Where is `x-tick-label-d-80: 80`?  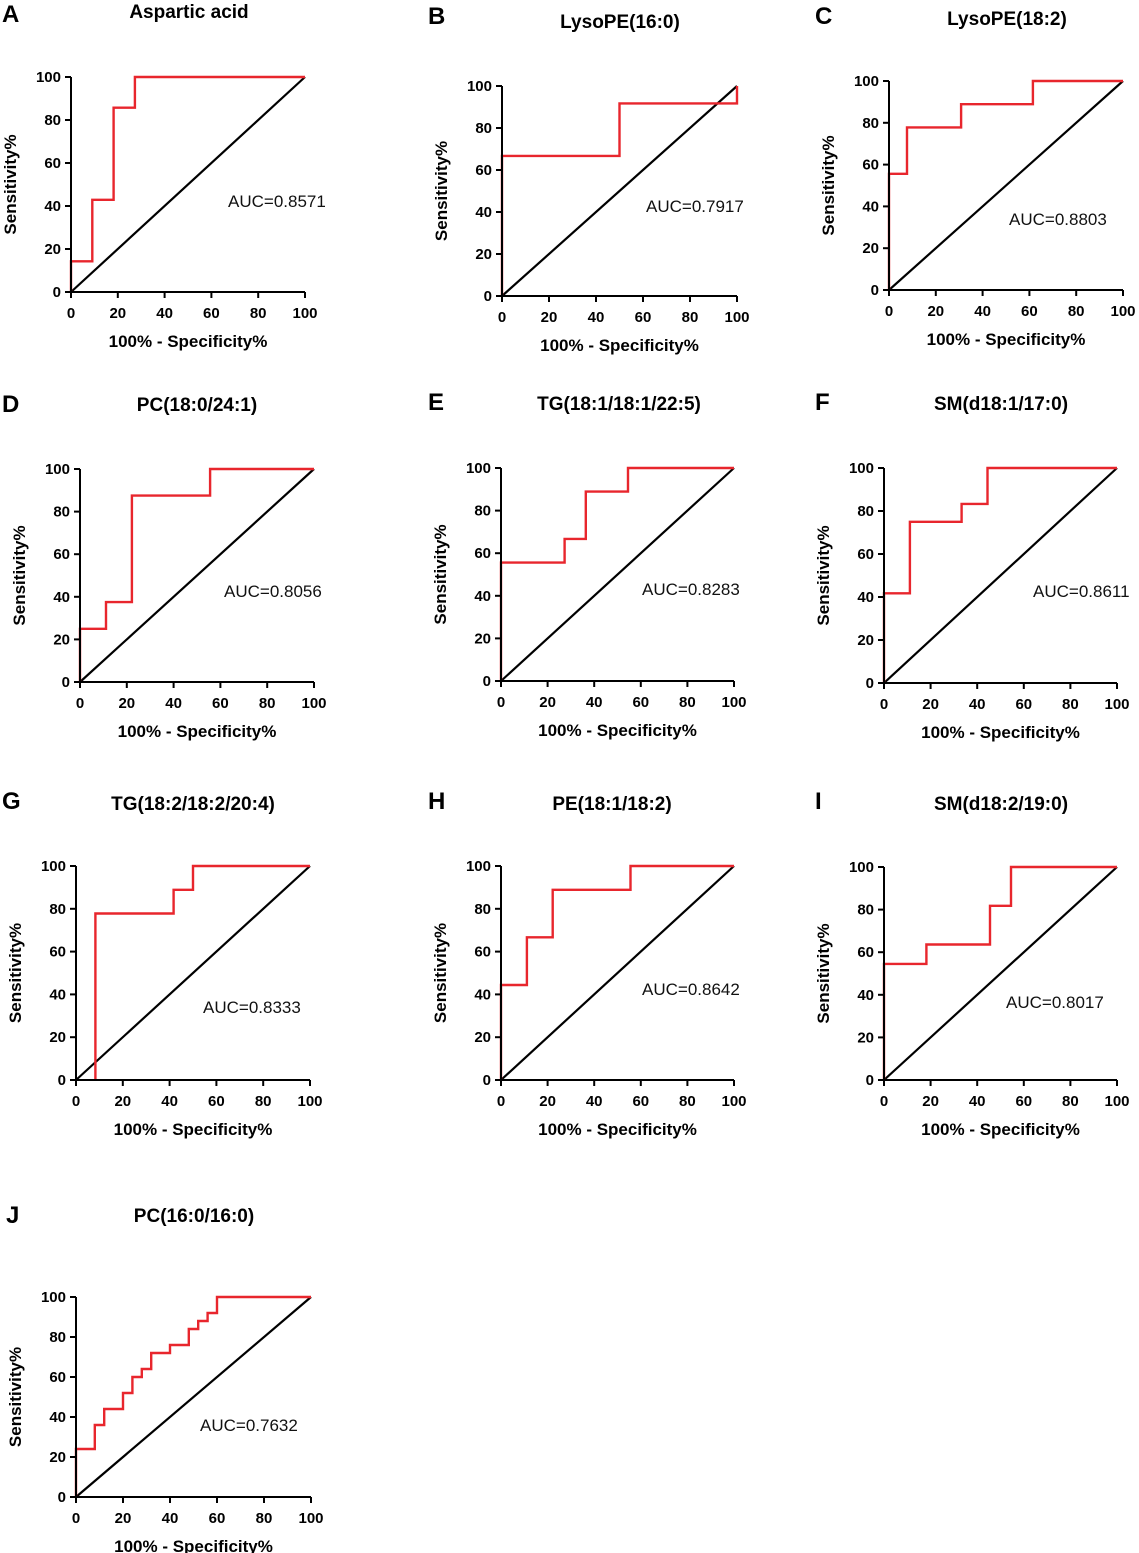
x-tick-label-d-80: 80 is located at coordinates (267, 703).